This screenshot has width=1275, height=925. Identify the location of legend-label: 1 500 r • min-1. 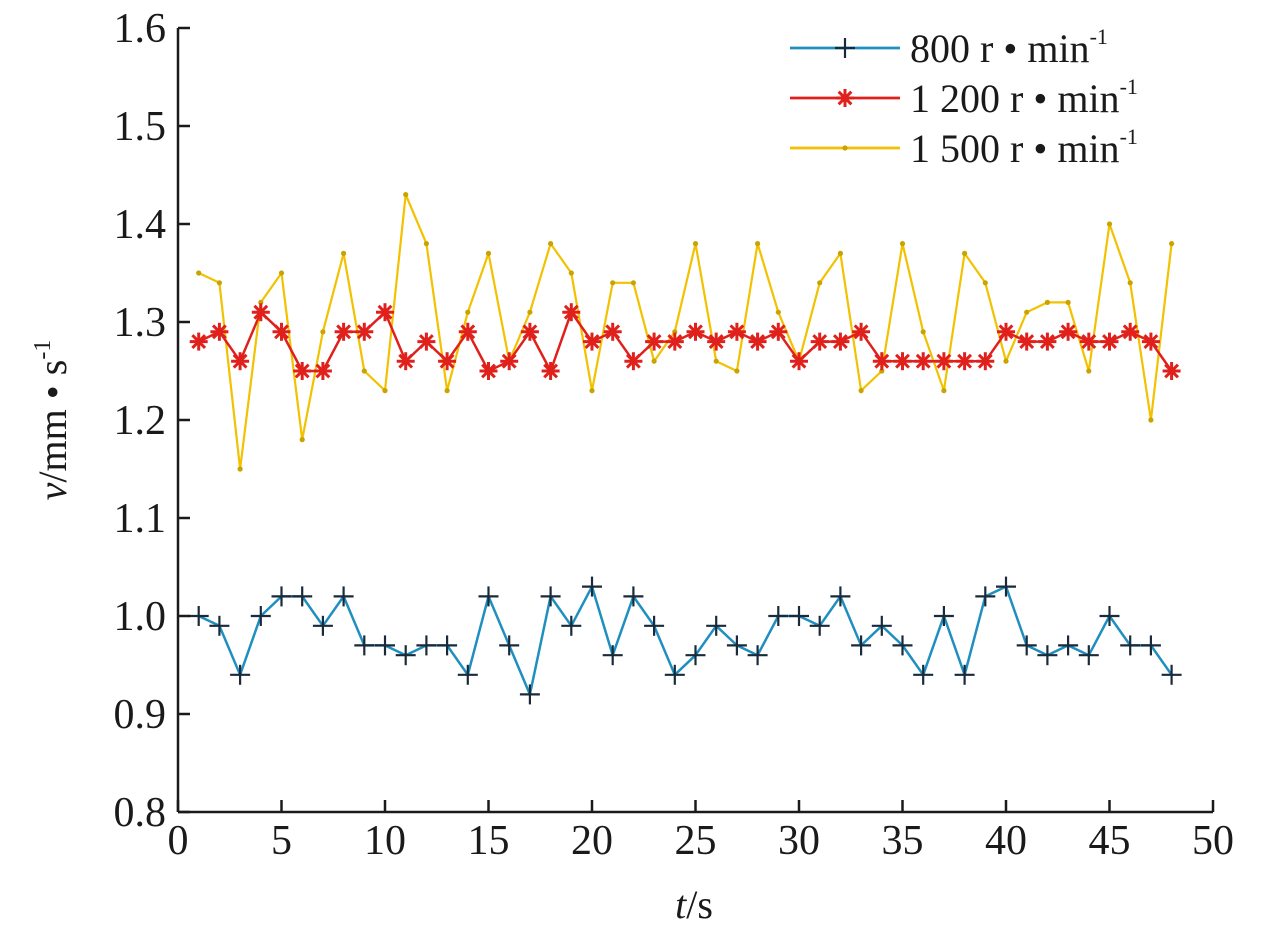
(1024, 147).